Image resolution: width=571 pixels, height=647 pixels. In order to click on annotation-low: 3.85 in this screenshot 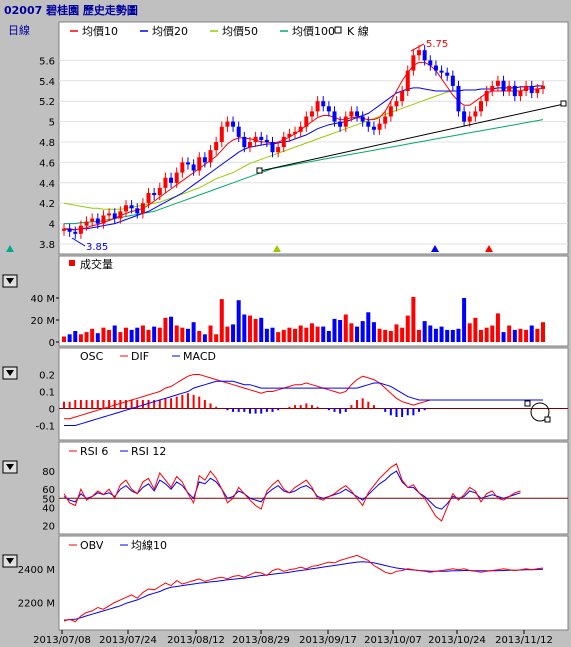, I will do `click(97, 247)`.